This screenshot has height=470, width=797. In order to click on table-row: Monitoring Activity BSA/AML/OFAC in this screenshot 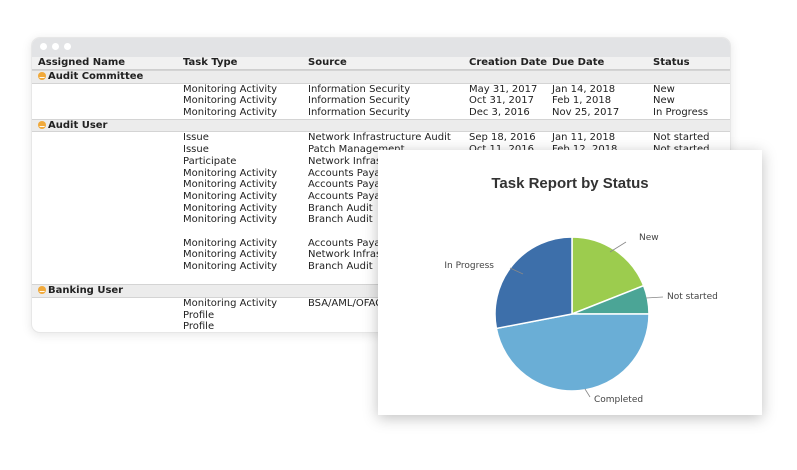, I will do `click(381, 304)`.